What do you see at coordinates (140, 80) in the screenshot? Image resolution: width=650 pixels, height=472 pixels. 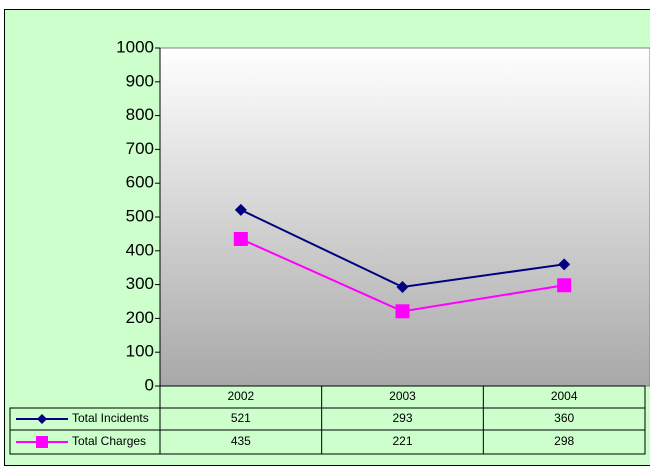 I see `y-tick-label: 900` at bounding box center [140, 80].